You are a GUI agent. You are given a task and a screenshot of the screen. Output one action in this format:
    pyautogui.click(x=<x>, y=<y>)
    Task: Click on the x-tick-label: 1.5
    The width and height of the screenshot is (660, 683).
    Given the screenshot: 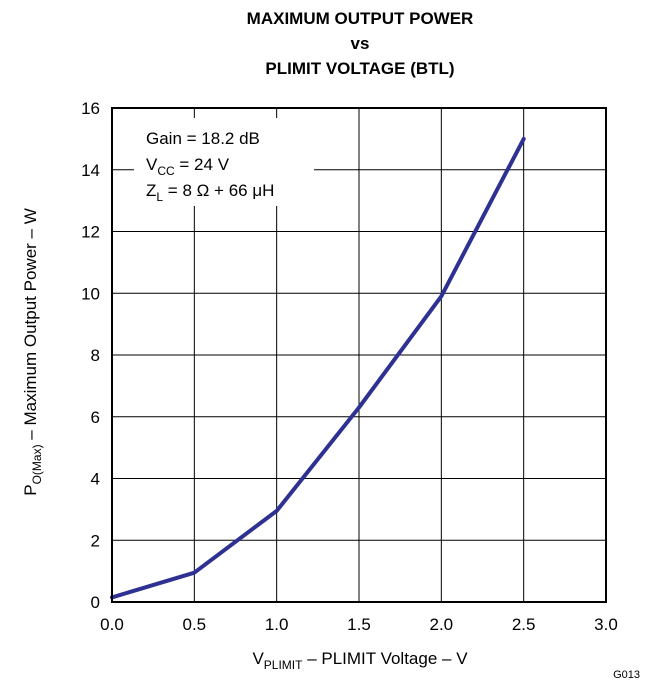 What is the action you would take?
    pyautogui.click(x=359, y=624)
    